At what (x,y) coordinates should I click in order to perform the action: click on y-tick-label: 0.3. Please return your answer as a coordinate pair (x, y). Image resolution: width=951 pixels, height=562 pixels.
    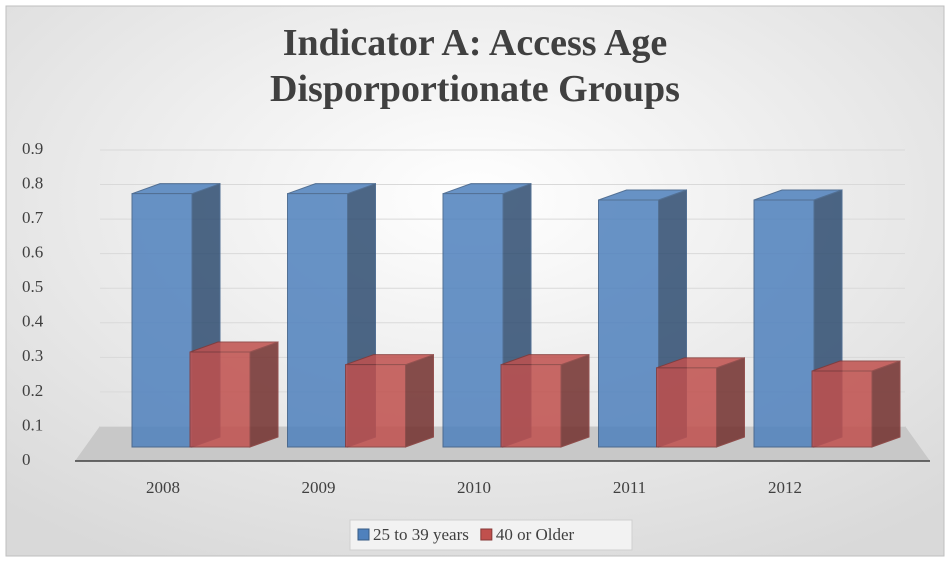
    Looking at the image, I should click on (32, 355).